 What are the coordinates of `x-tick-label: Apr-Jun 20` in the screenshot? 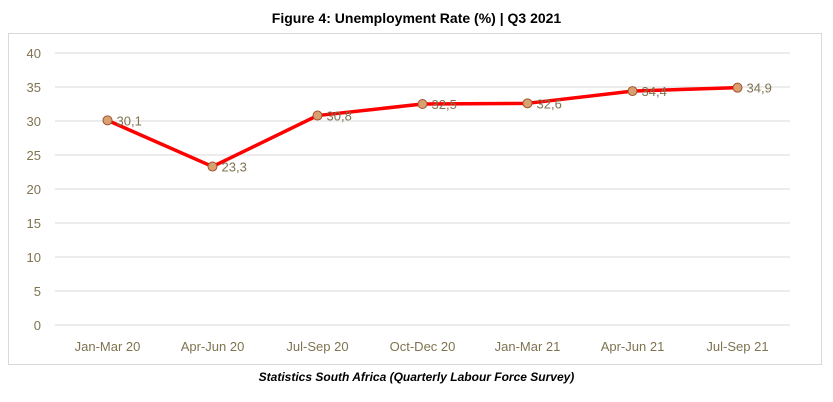 It's located at (213, 346).